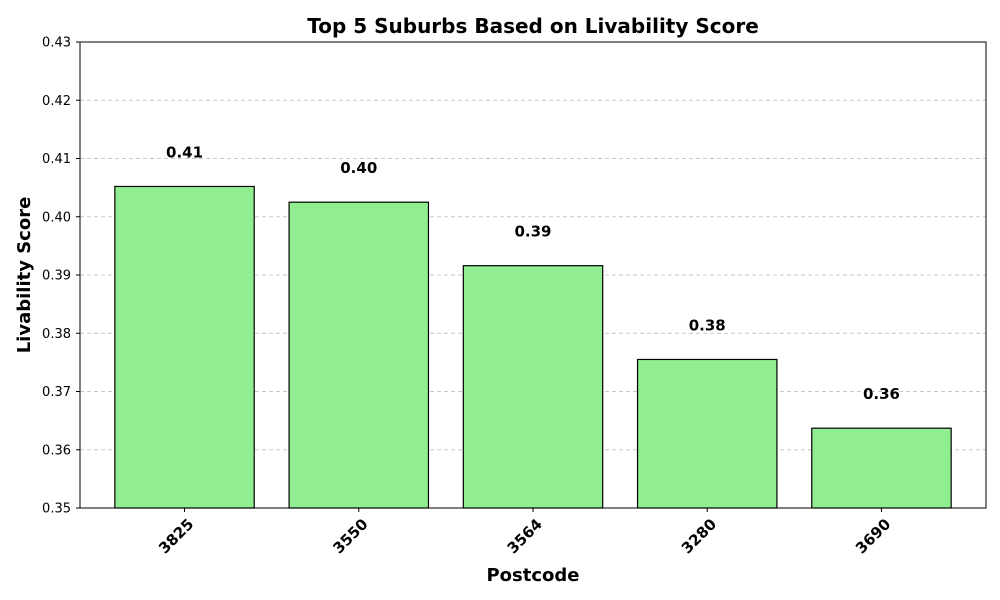 This screenshot has height=600, width=1000. I want to click on y-tick-label: 0.37, so click(56, 392).